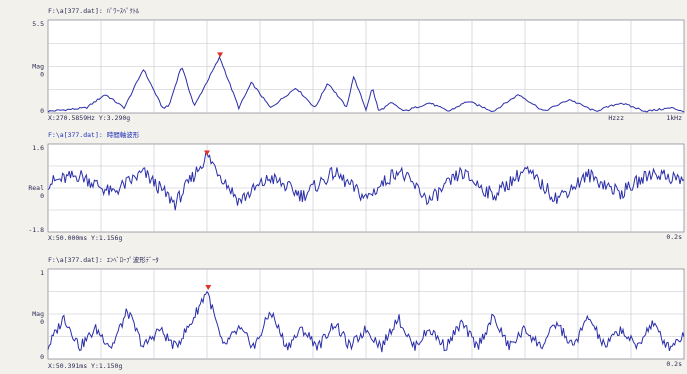 The width and height of the screenshot is (687, 374). I want to click on panel-title: F:\a[377.dat]: ﾊﾟﾜｰｽﾍﾟｸﾄﾙ, so click(94, 11).